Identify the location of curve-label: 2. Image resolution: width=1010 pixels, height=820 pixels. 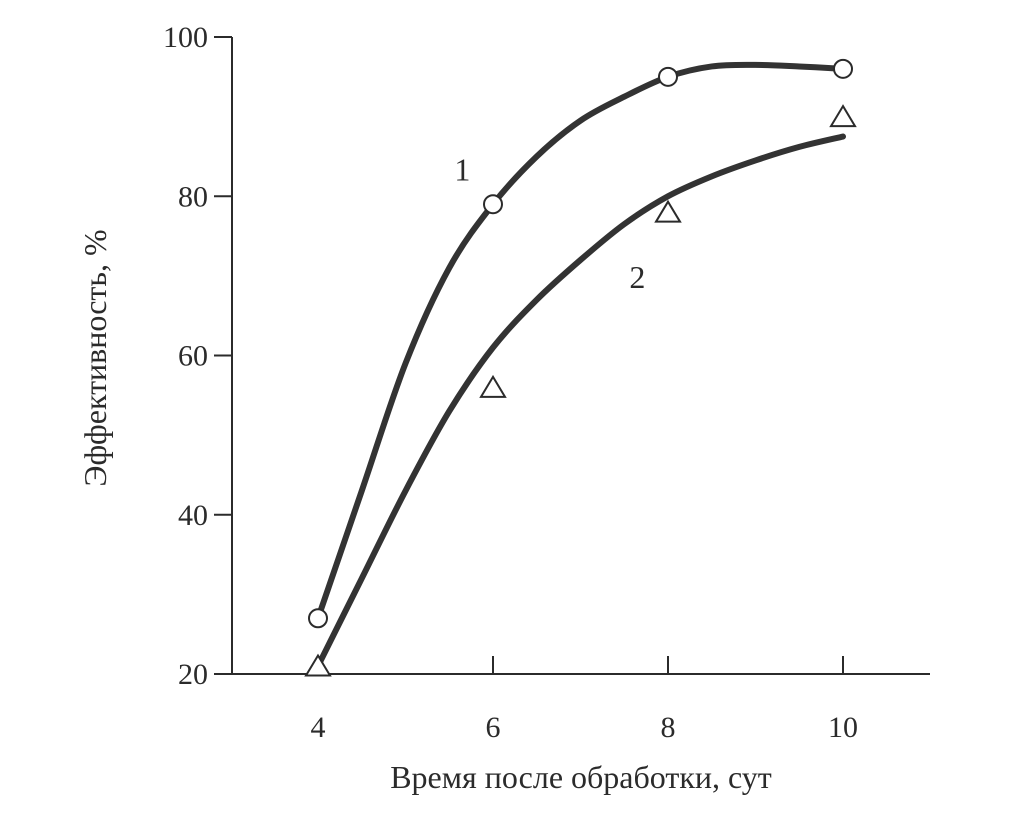
(637, 277).